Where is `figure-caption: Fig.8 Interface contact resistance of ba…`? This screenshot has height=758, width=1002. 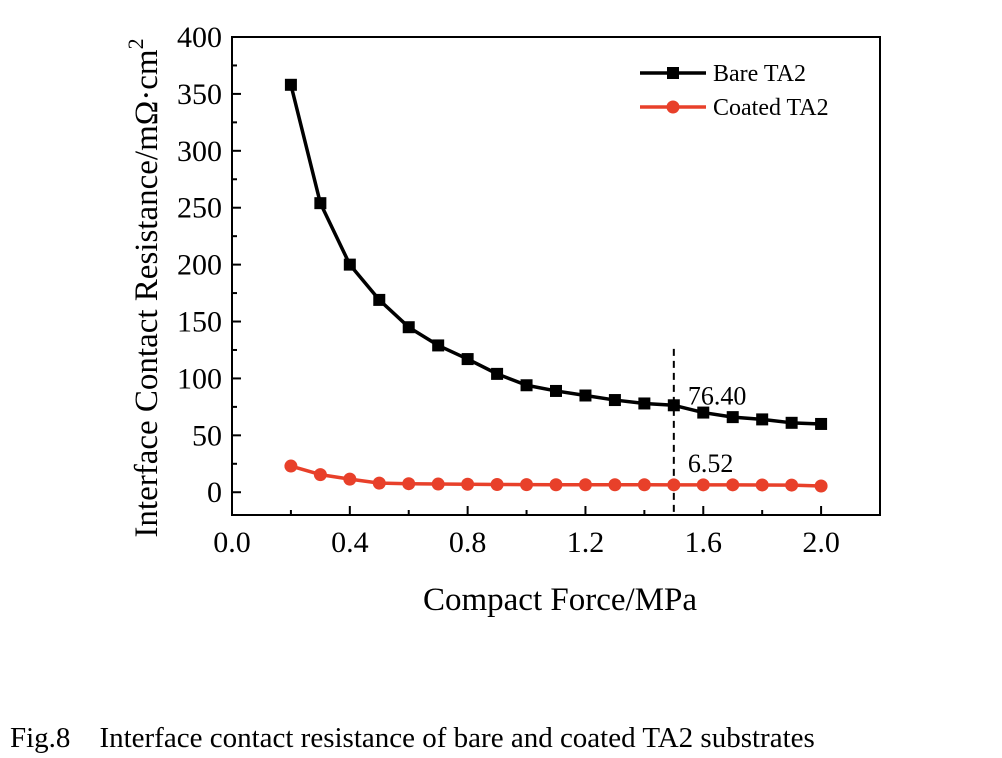 figure-caption: Fig.8 Interface contact resistance of ba… is located at coordinates (412, 738).